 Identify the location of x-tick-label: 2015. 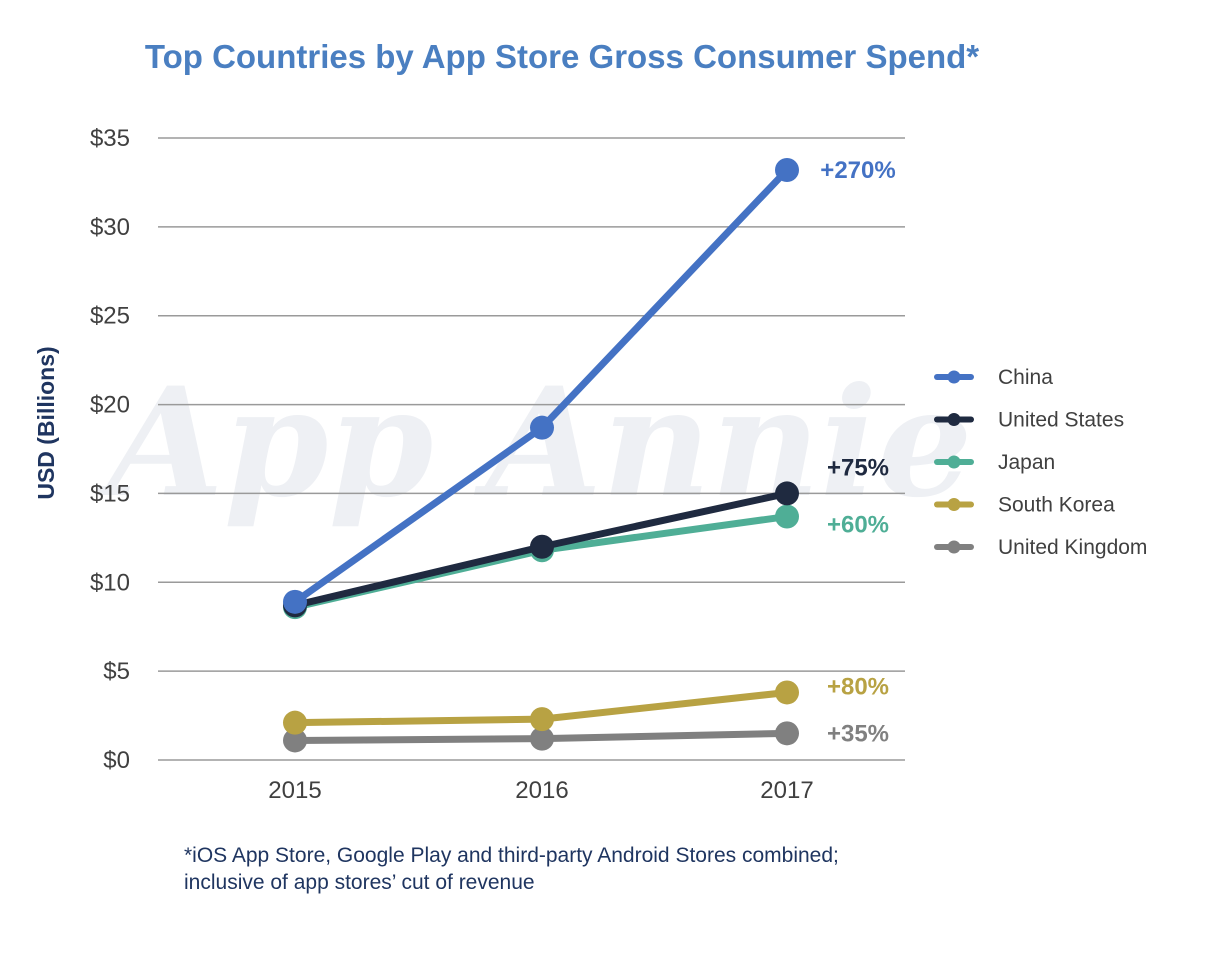
(294, 790).